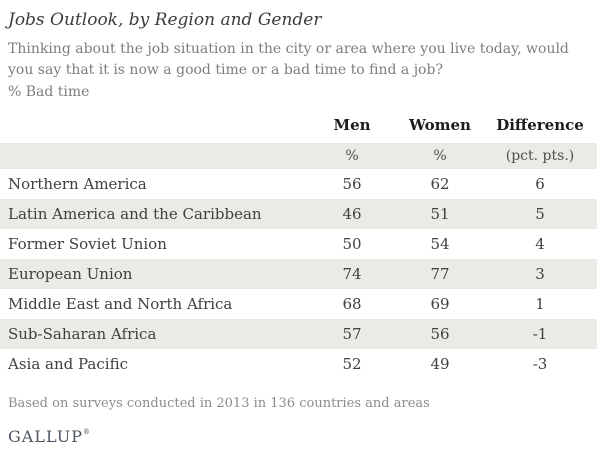  I want to click on units-cell-difference: (pct. pts.), so click(540, 156).